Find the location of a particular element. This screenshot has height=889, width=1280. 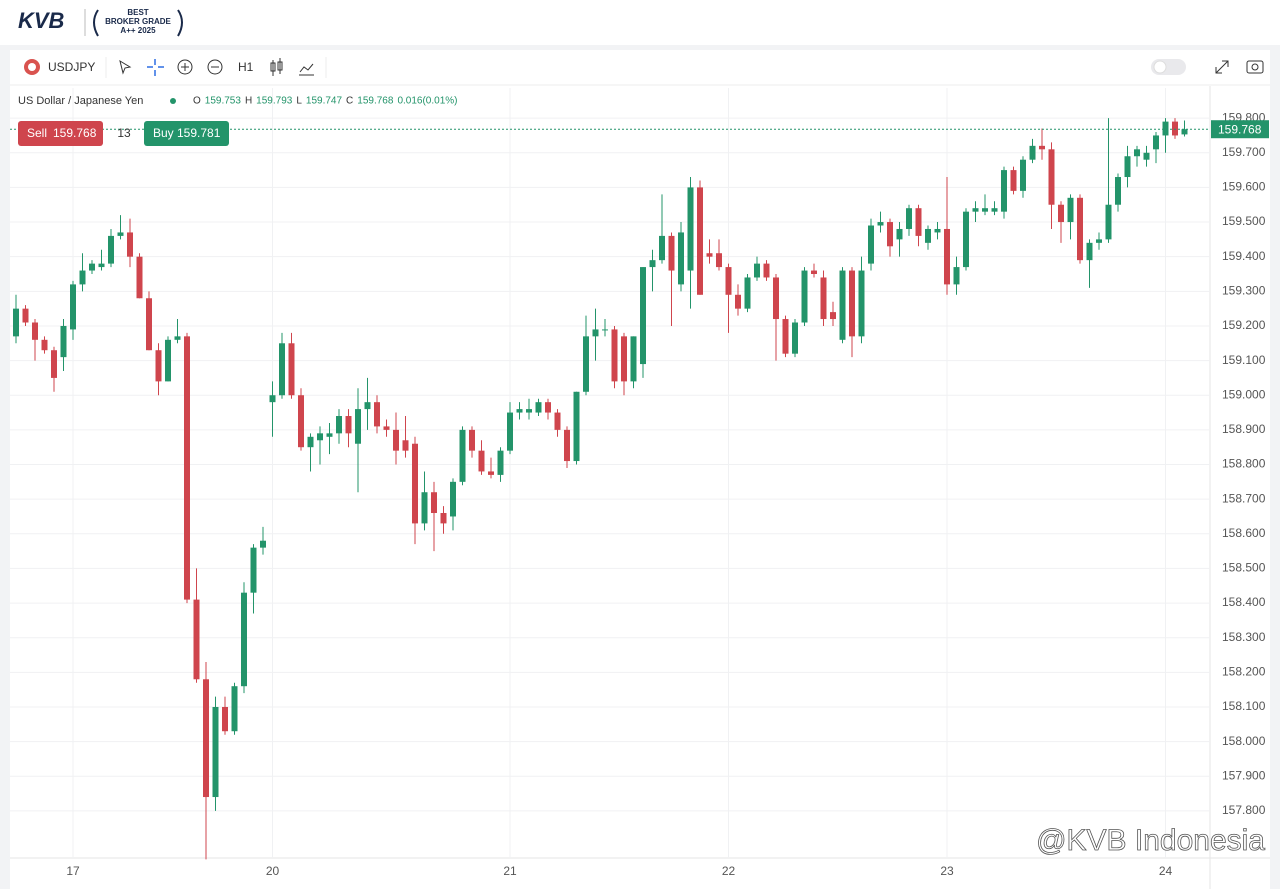

change: 0.016(0.01%) is located at coordinates (427, 101).